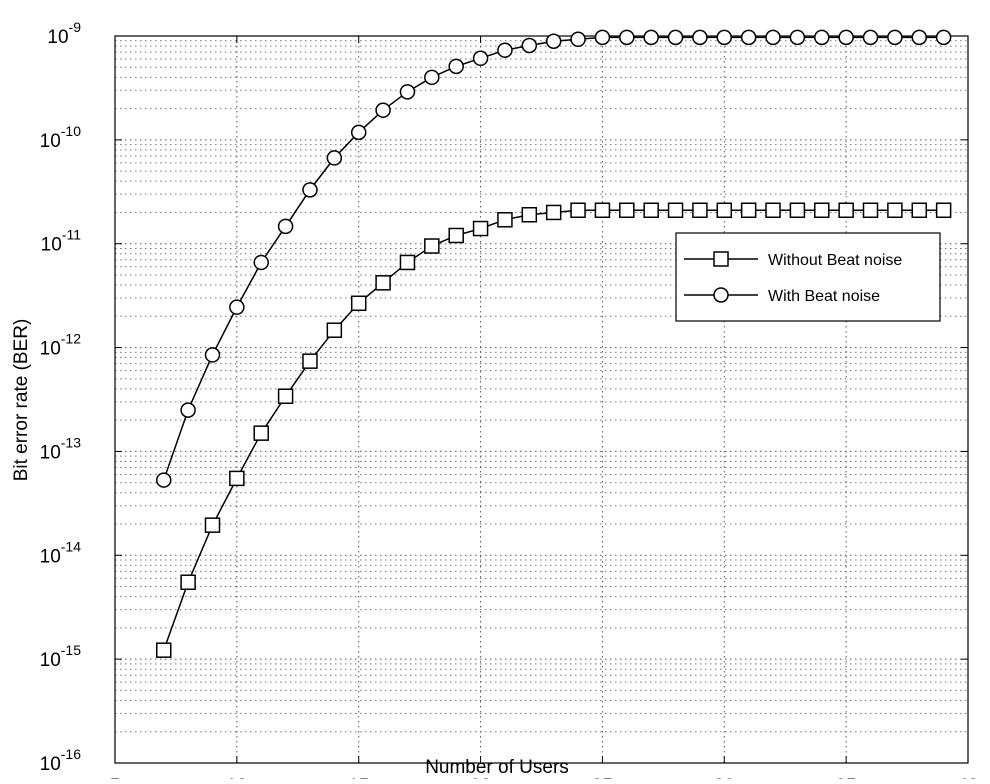  Describe the element at coordinates (497, 767) in the screenshot. I see `x-axis-label: Number of Users` at that location.